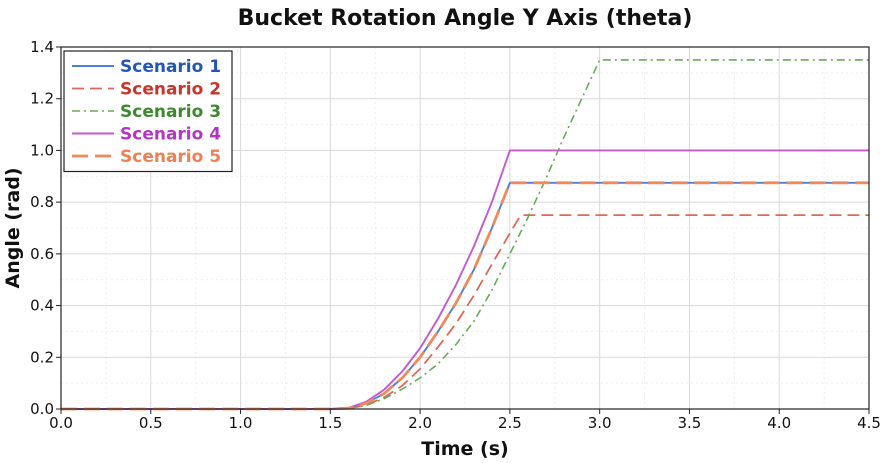  Describe the element at coordinates (869, 423) in the screenshot. I see `x-tick-label: 4.5` at that location.